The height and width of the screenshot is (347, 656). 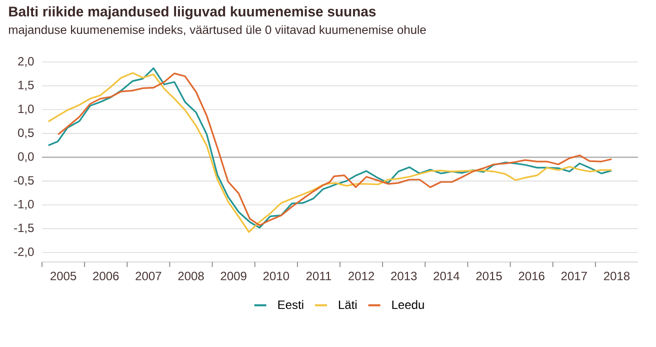 What do you see at coordinates (24, 181) in the screenshot?
I see `y-tick-label: -0,5` at bounding box center [24, 181].